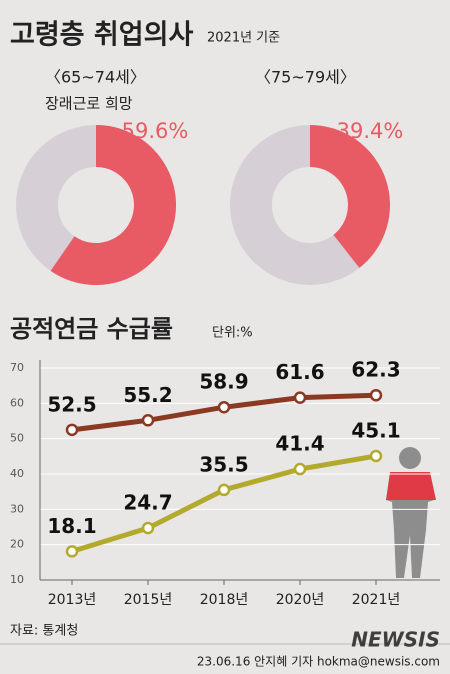  I want to click on watermark: NEWSIS, so click(395, 640).